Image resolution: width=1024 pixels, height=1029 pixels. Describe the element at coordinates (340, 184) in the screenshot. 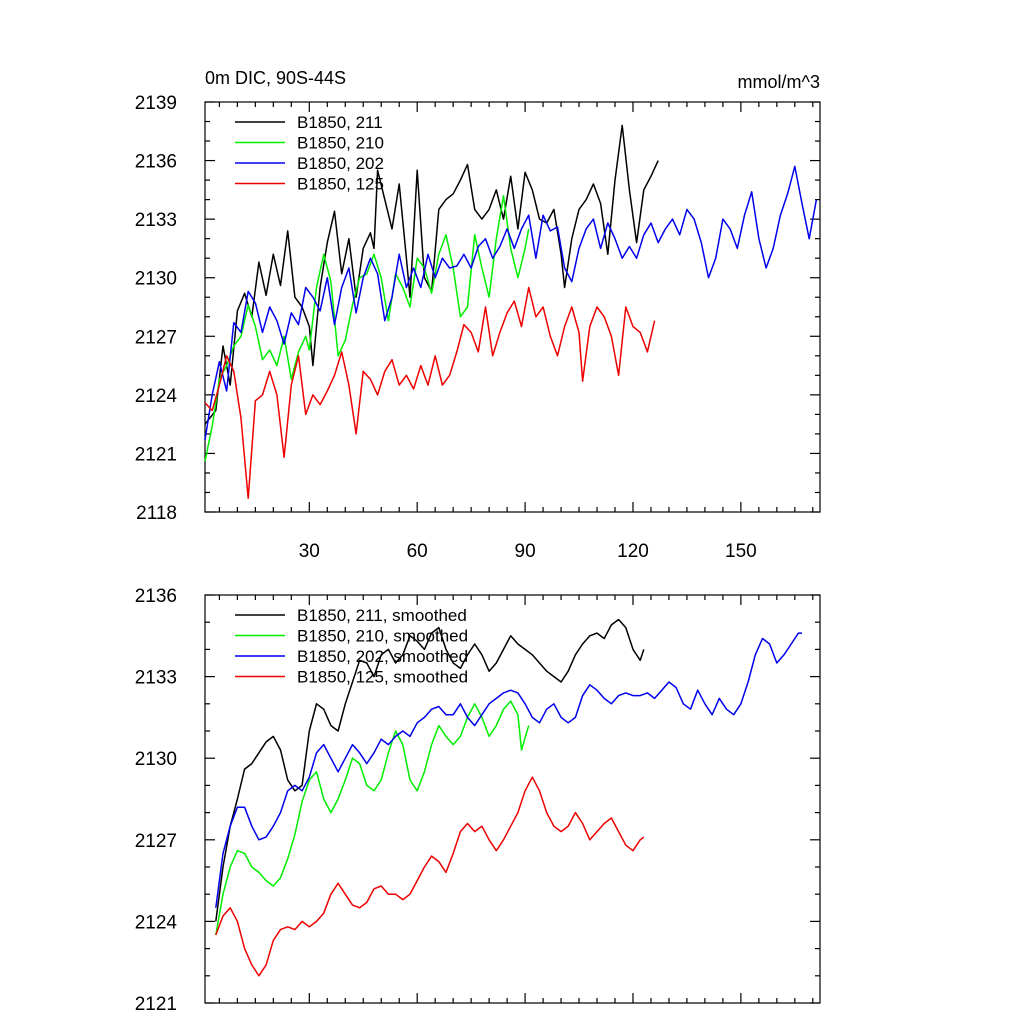

I see `top-legend-label-3: B1850, 125` at that location.